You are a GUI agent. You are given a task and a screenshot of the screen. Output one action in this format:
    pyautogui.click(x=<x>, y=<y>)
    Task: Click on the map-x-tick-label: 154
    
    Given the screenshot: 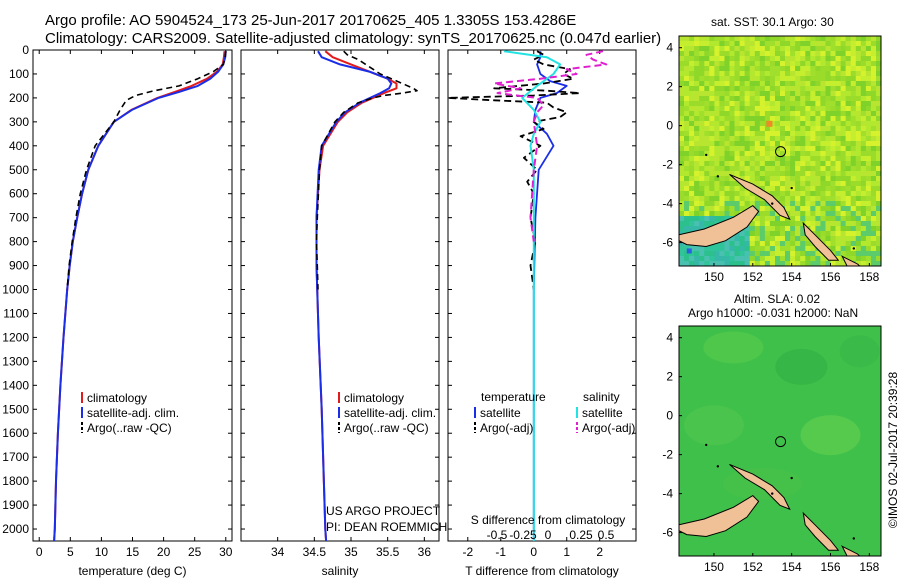 What is the action you would take?
    pyautogui.click(x=792, y=567)
    